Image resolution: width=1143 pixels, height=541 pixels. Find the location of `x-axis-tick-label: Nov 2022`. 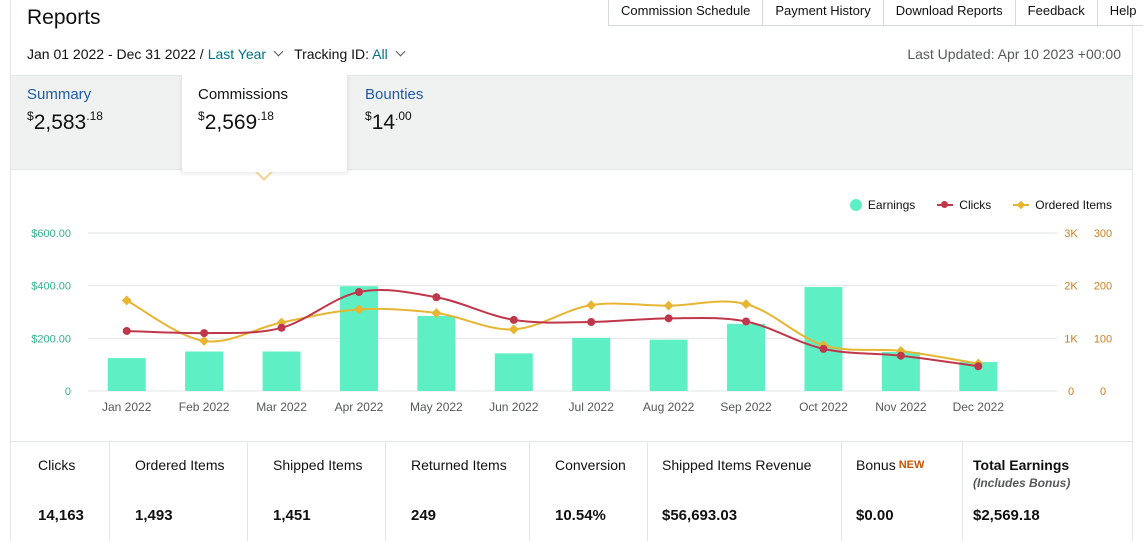

x-axis-tick-label: Nov 2022 is located at coordinates (901, 407).